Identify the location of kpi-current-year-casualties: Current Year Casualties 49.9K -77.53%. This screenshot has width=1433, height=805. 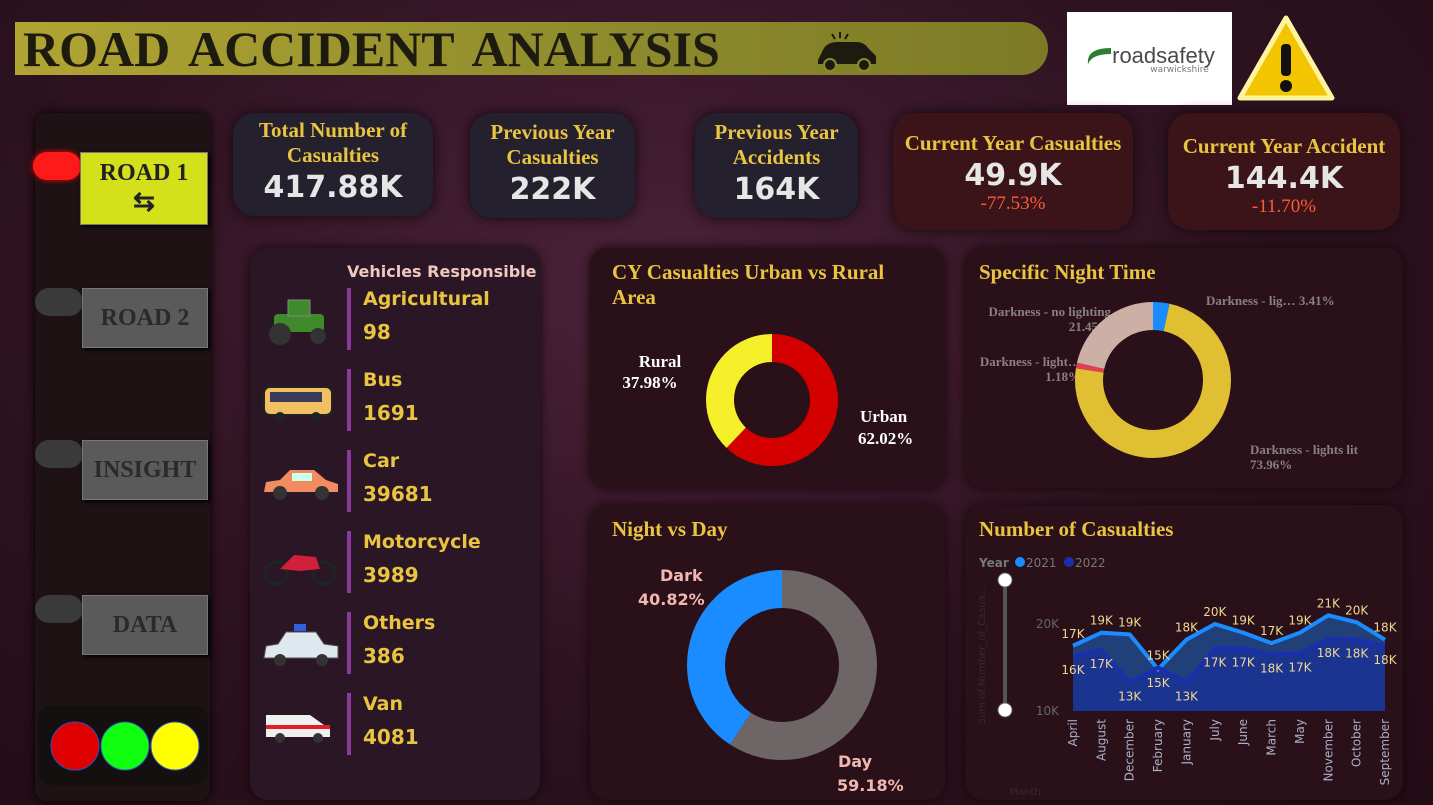
(1013, 171).